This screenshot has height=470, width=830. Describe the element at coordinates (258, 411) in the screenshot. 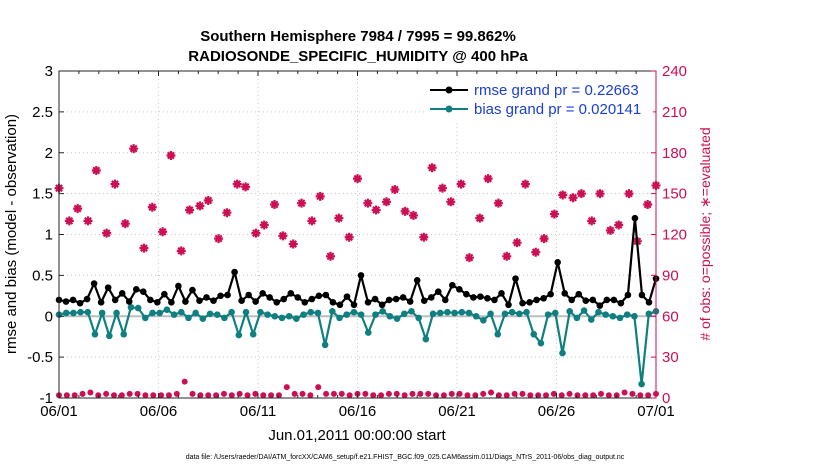

I see `x-tick-label: 06/11` at that location.